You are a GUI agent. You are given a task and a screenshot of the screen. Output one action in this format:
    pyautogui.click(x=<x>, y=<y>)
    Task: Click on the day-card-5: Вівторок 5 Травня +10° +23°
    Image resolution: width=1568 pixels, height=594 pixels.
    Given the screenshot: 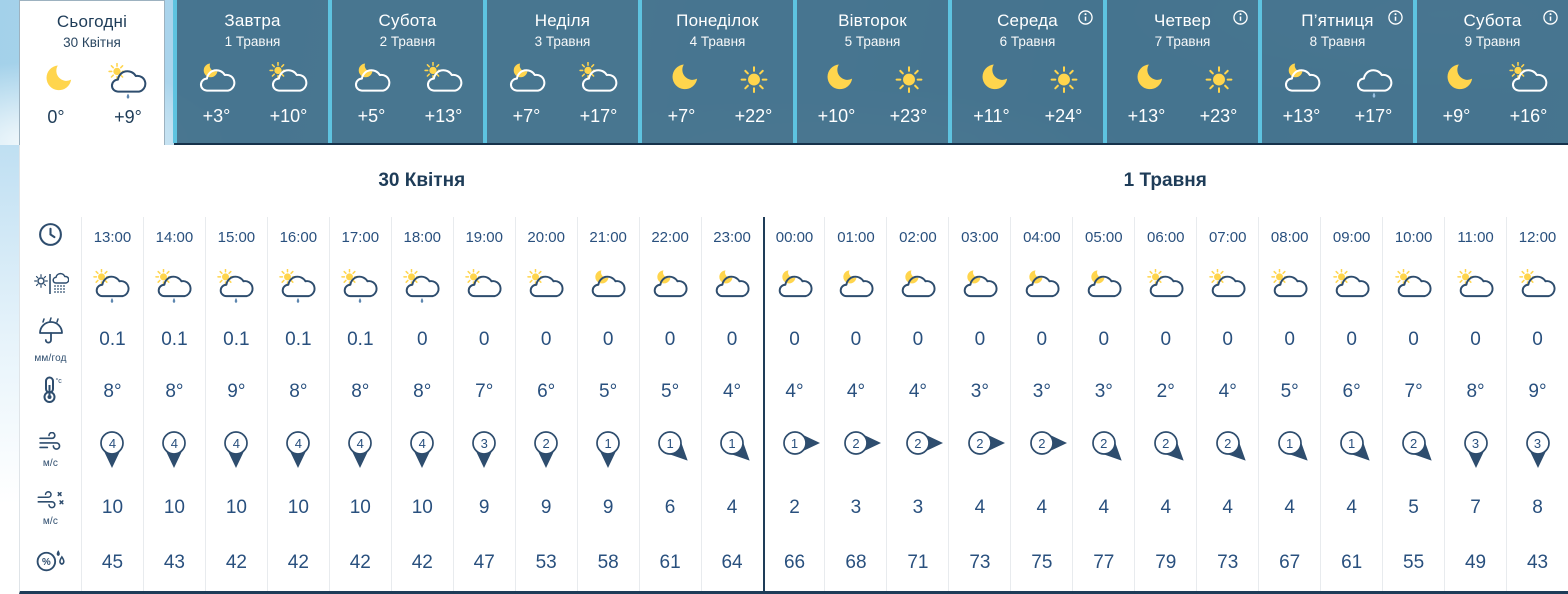 What is the action you would take?
    pyautogui.click(x=870, y=71)
    